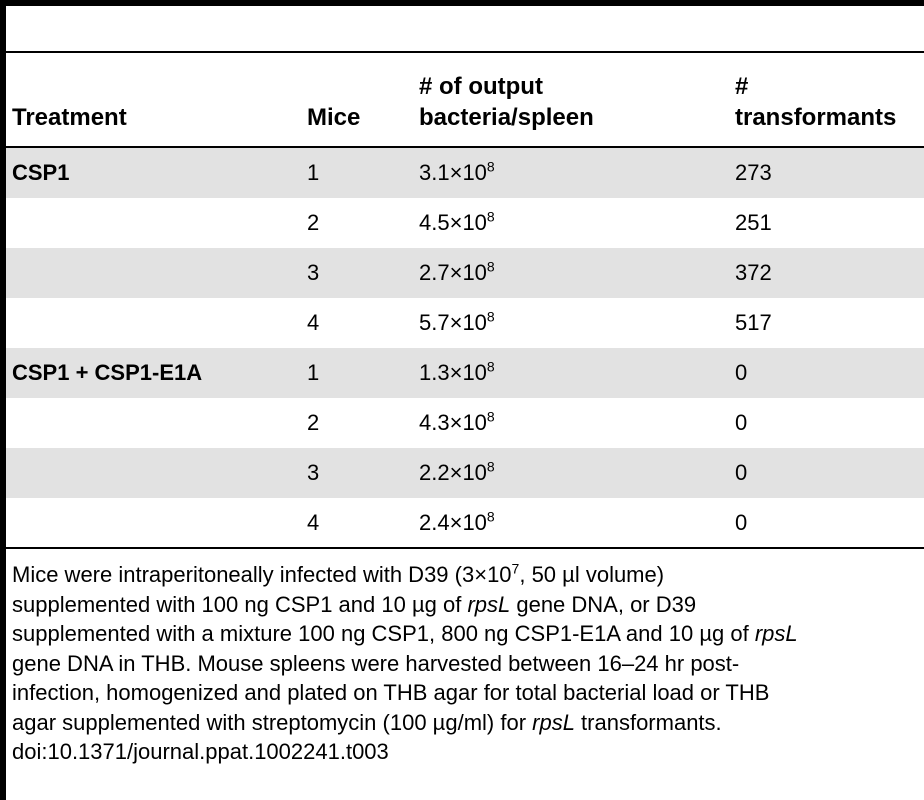 The width and height of the screenshot is (924, 800). What do you see at coordinates (457, 321) in the screenshot?
I see `output-cell: 5.7×10⁸` at bounding box center [457, 321].